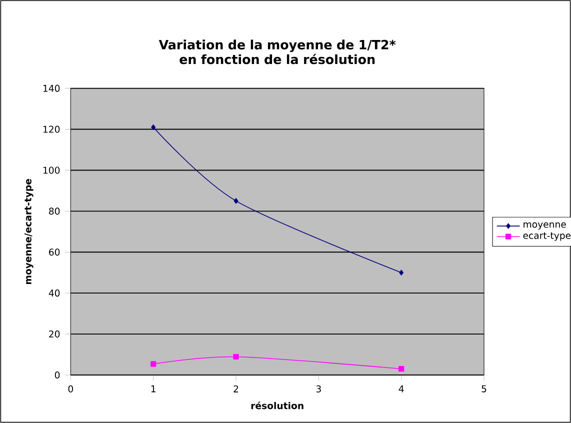 This screenshot has height=423, width=571. I want to click on y-tick-label: 60, so click(54, 252).